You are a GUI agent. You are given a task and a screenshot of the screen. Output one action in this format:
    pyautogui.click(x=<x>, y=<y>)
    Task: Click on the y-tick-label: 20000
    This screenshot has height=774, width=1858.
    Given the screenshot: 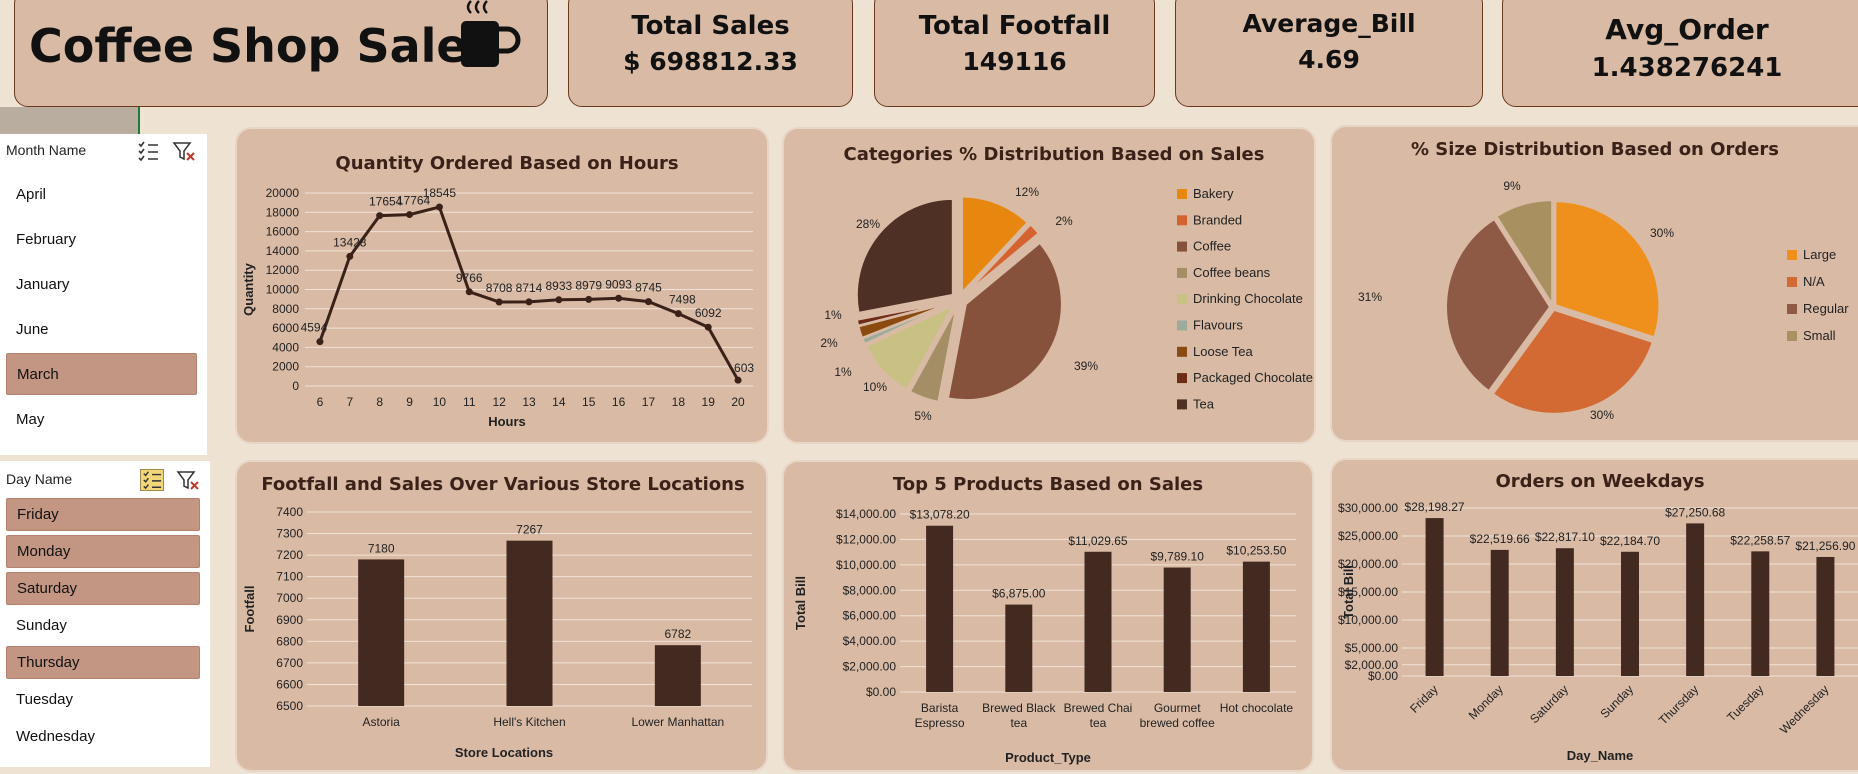 What is the action you would take?
    pyautogui.click(x=283, y=193)
    